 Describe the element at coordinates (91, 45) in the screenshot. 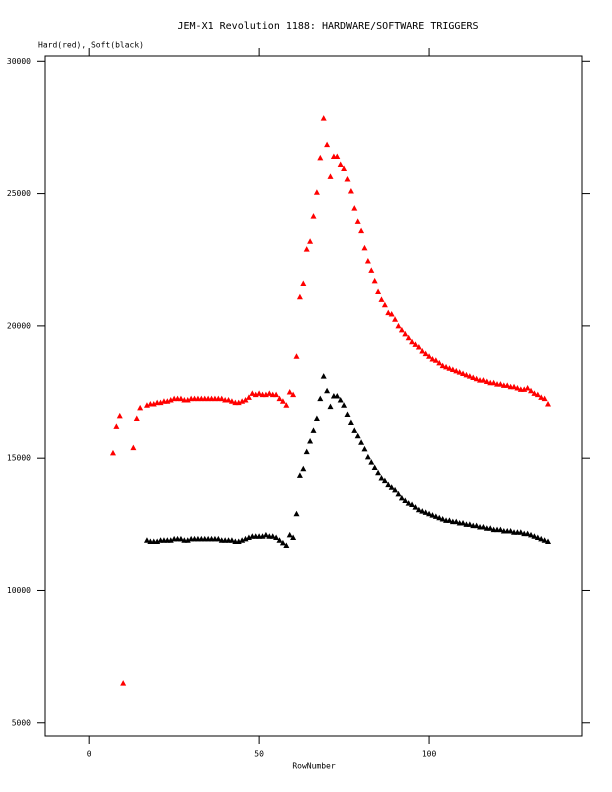

I see `y-axis-label: Hard(red), Soft(black)` at that location.